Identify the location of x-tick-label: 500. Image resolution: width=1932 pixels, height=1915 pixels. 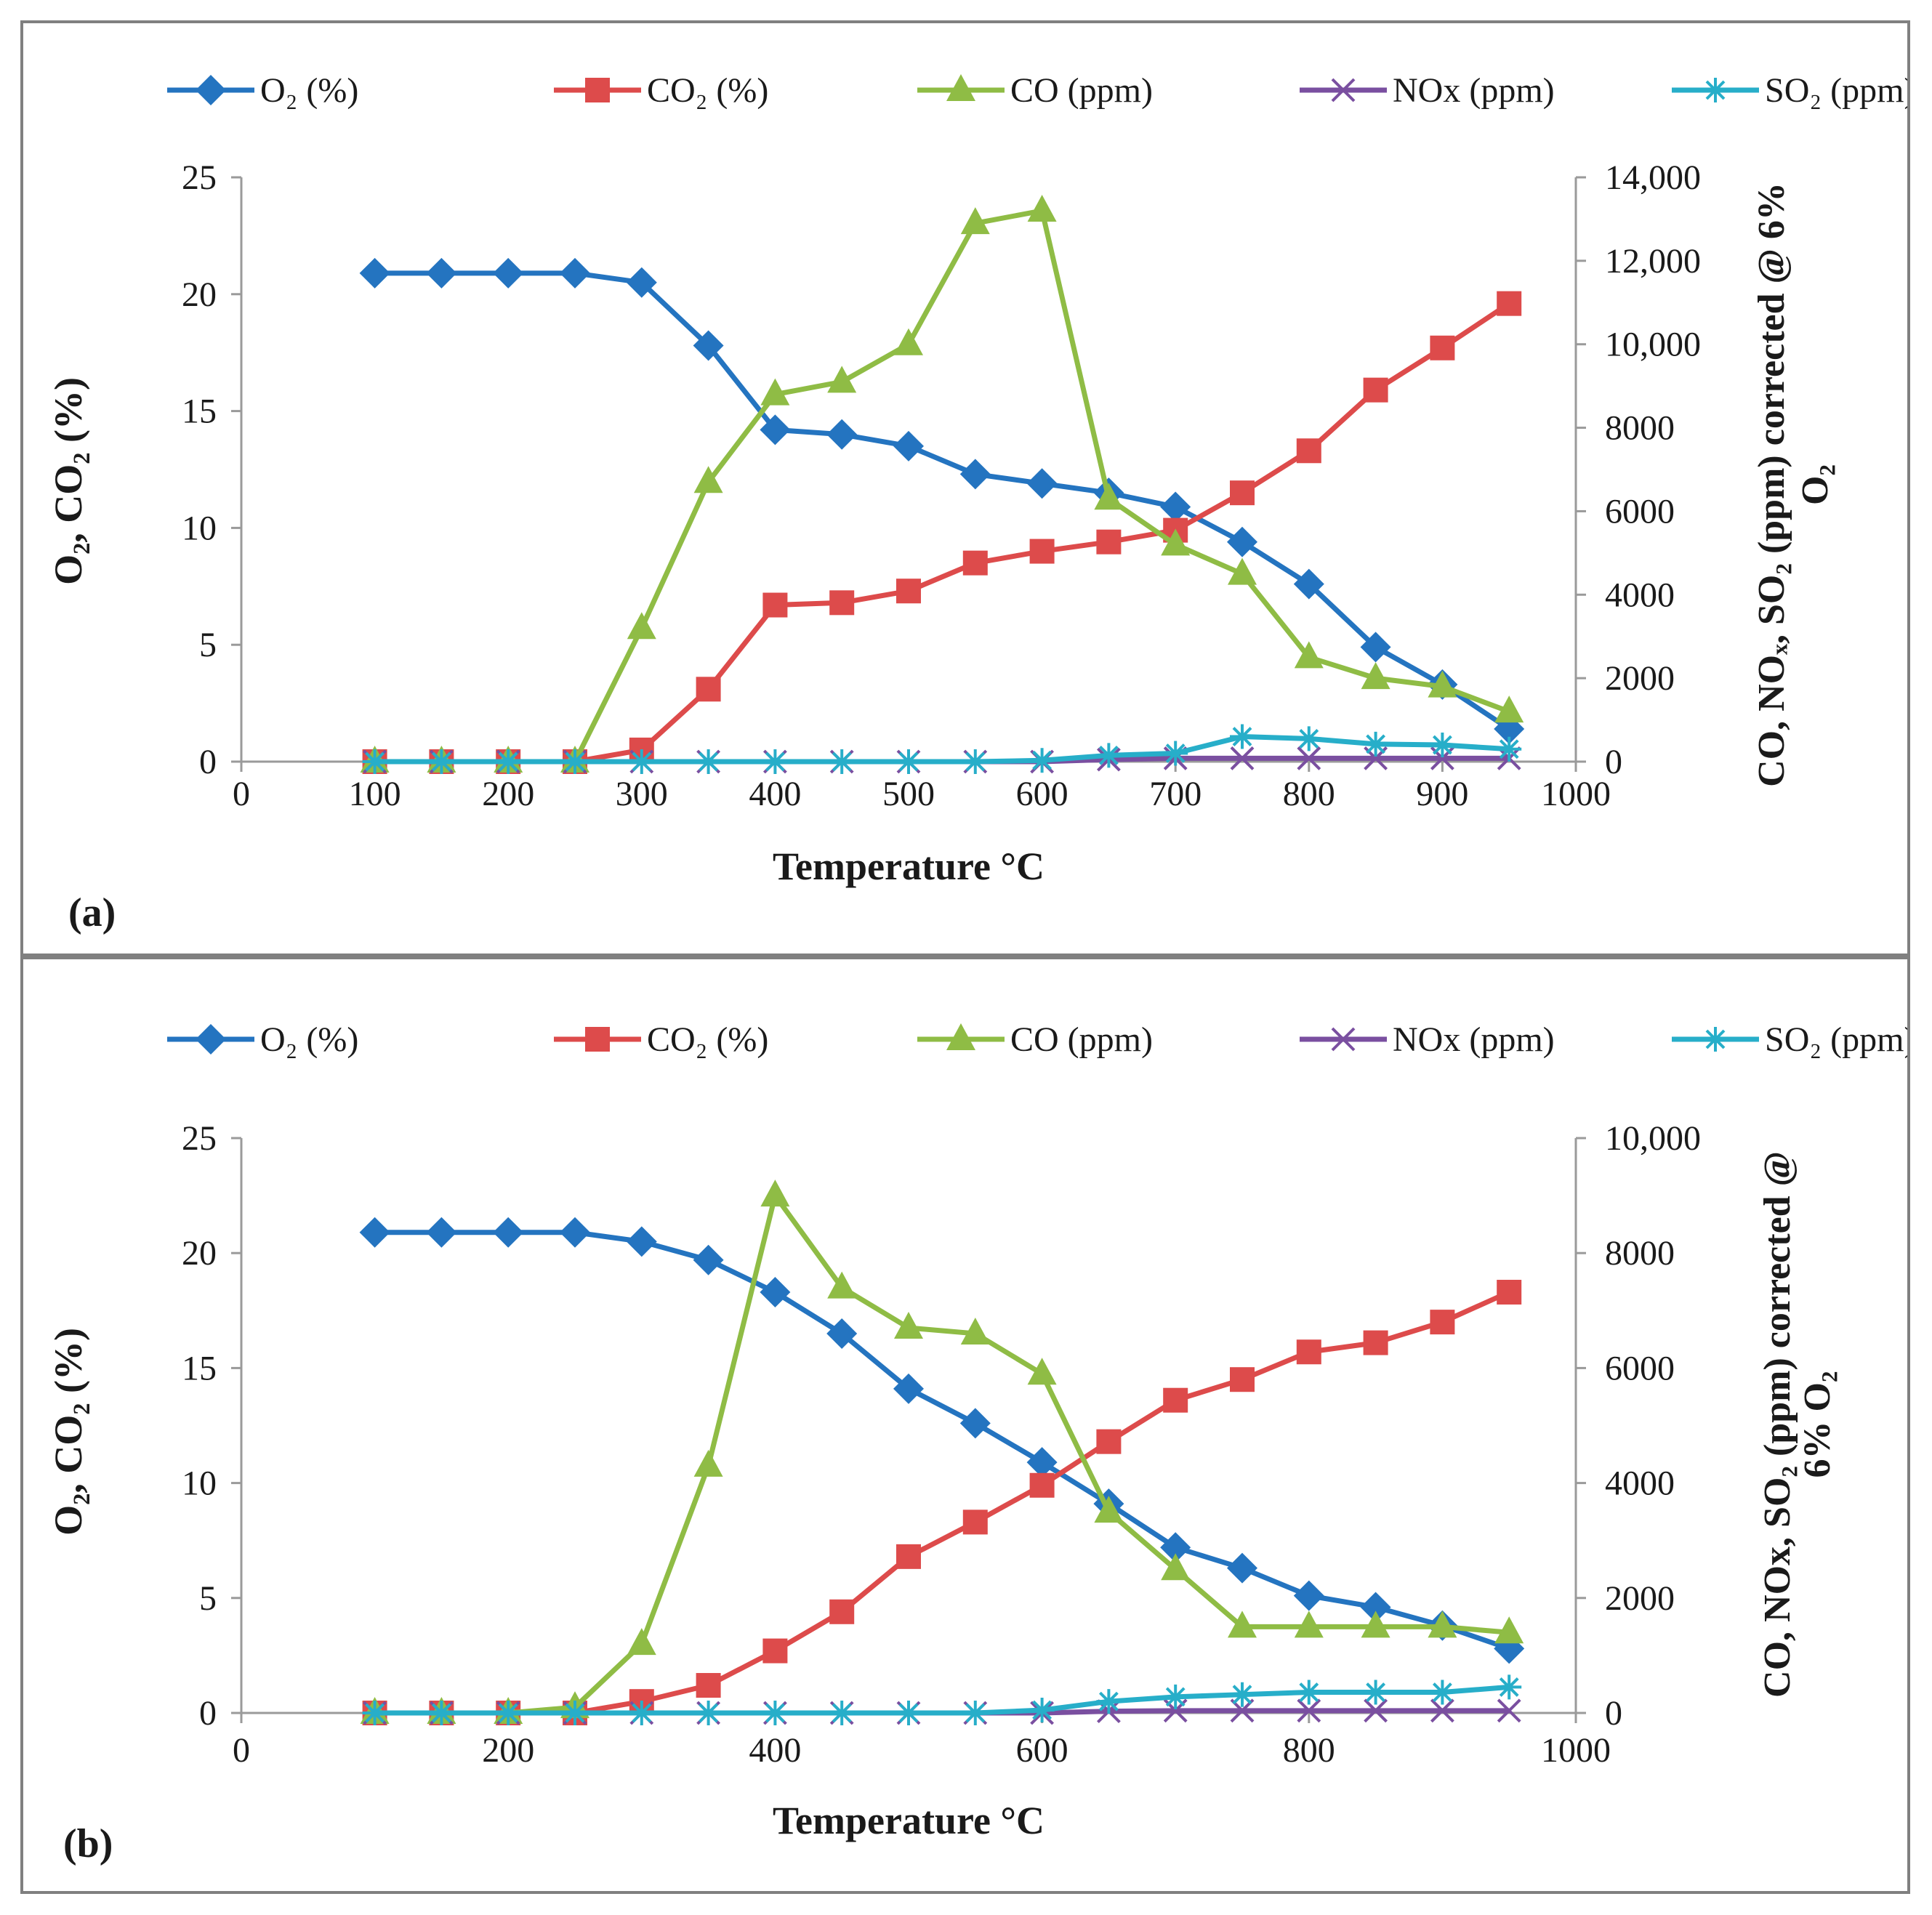
(908, 794).